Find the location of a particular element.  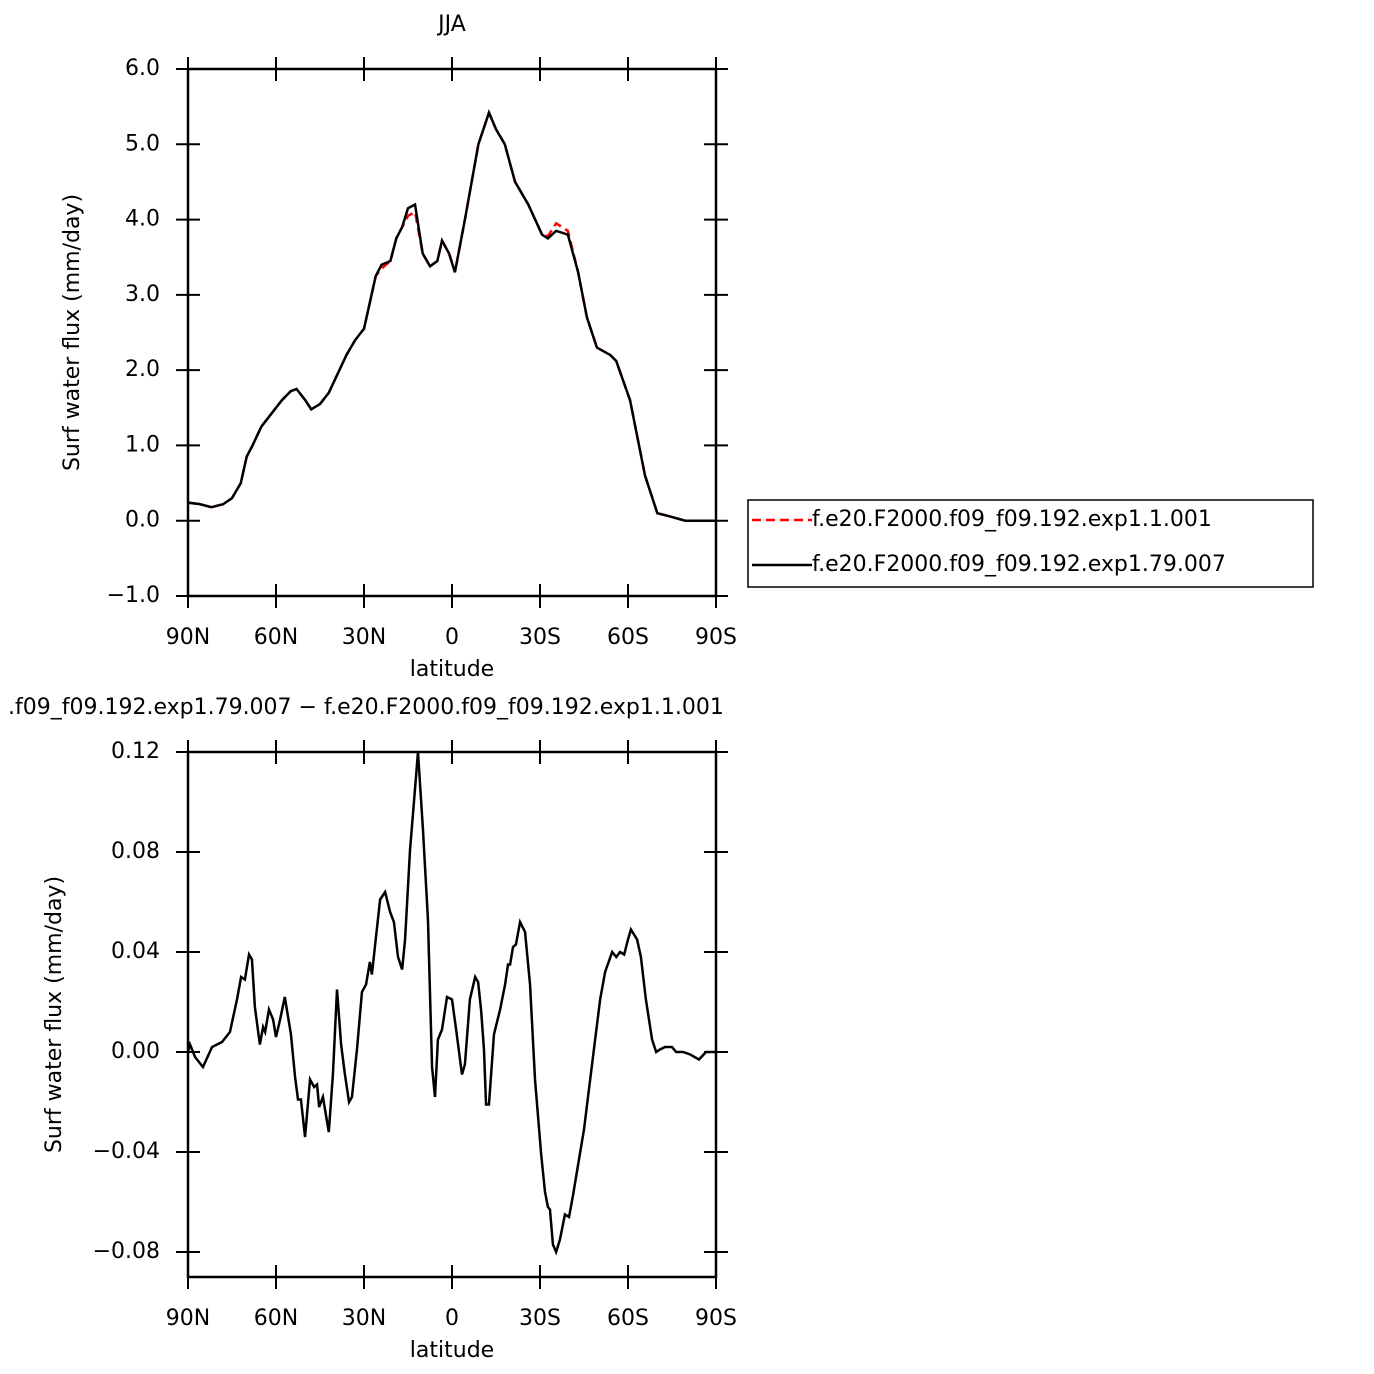

y-tick-label: 0.0 is located at coordinates (142, 520).